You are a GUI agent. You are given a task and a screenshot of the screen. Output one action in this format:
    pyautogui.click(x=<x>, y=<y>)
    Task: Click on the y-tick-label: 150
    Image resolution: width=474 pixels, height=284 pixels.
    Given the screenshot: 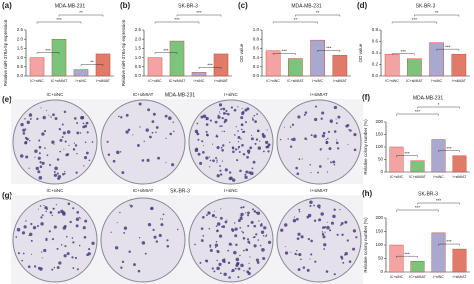 What is the action you would take?
    pyautogui.click(x=379, y=134)
    